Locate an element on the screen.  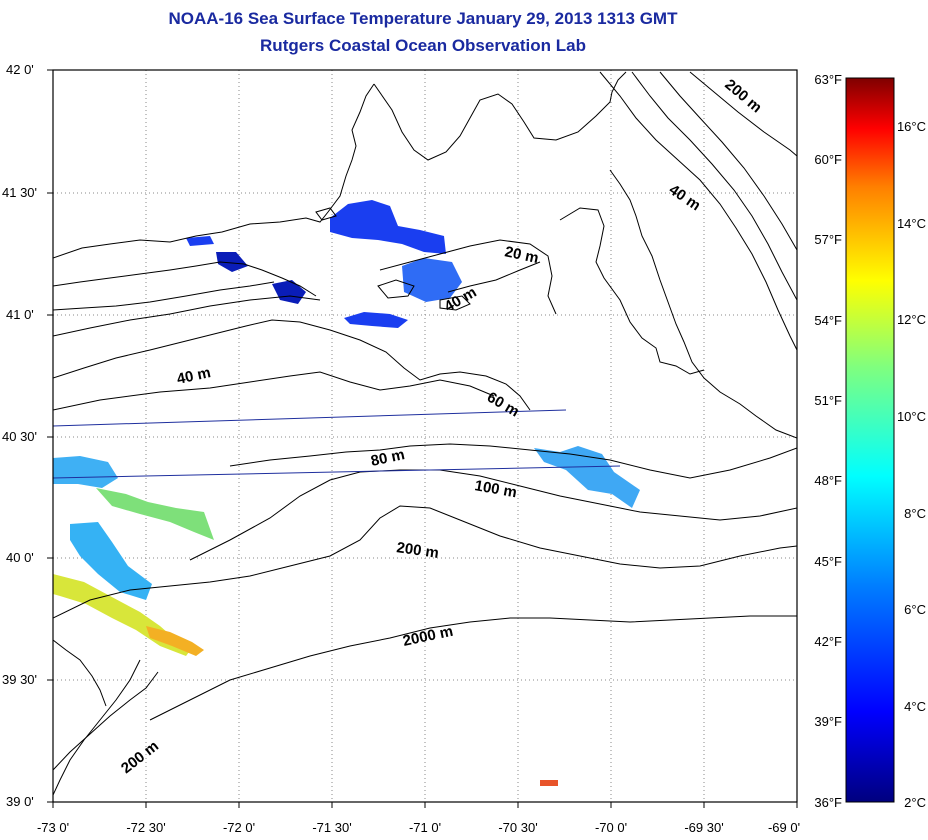
lat-label: 39 0' is located at coordinates (20, 801).